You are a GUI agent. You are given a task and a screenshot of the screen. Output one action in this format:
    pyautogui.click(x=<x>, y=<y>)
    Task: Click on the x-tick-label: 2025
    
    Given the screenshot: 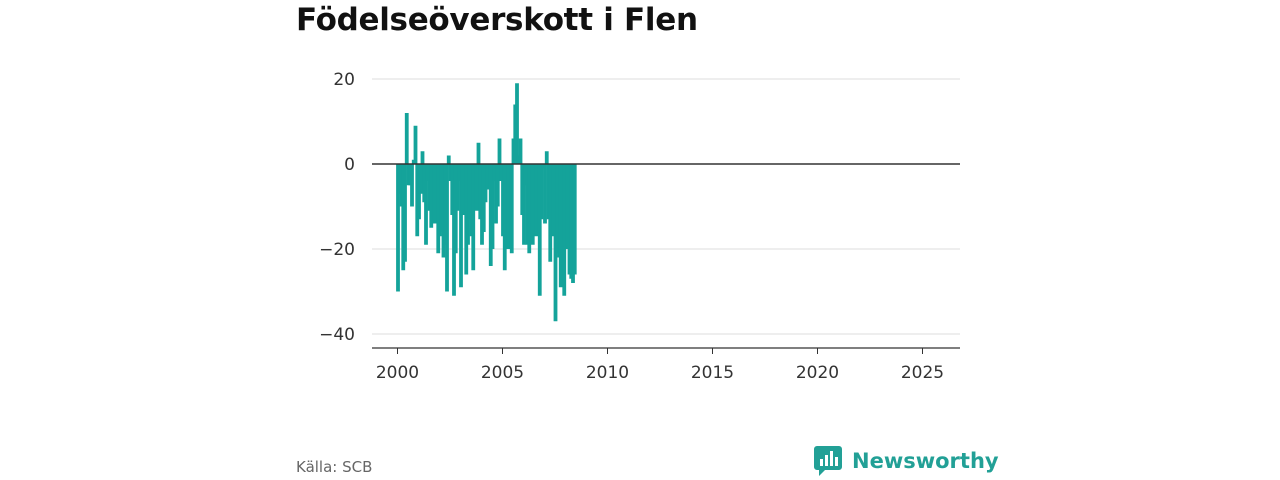 What is the action you would take?
    pyautogui.click(x=922, y=373)
    